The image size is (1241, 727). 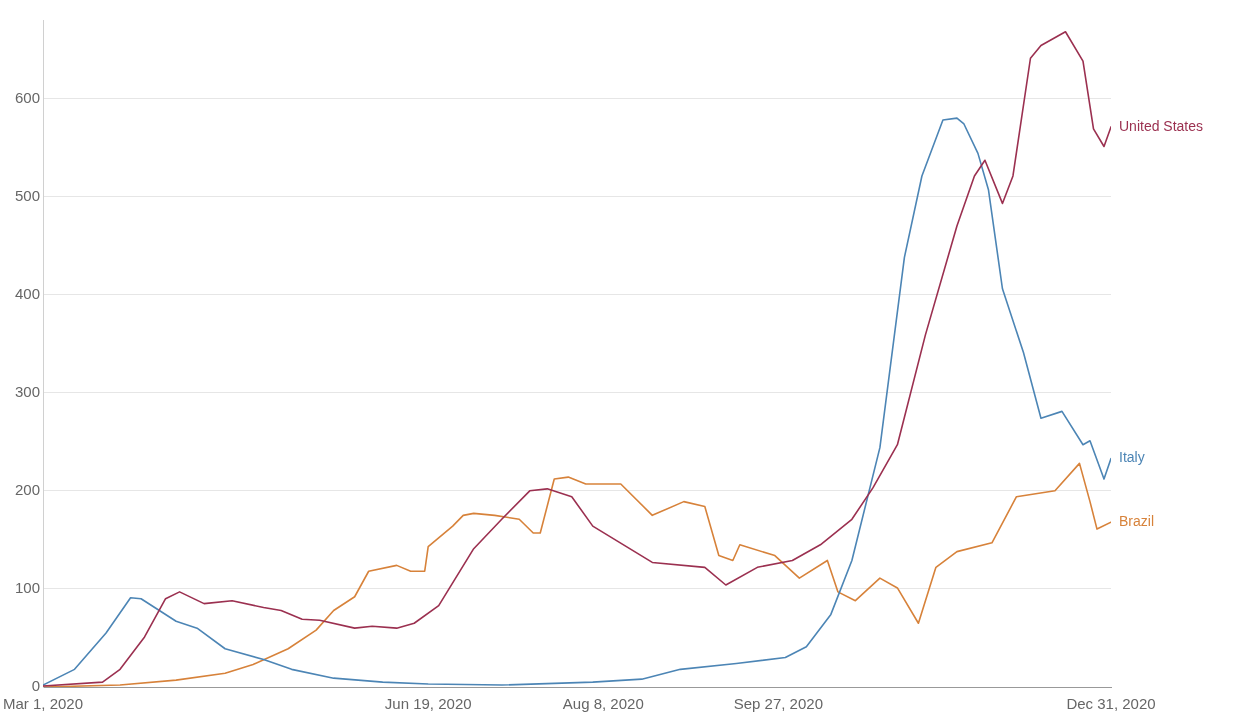 I want to click on y-tick-label: 500, so click(x=27, y=195).